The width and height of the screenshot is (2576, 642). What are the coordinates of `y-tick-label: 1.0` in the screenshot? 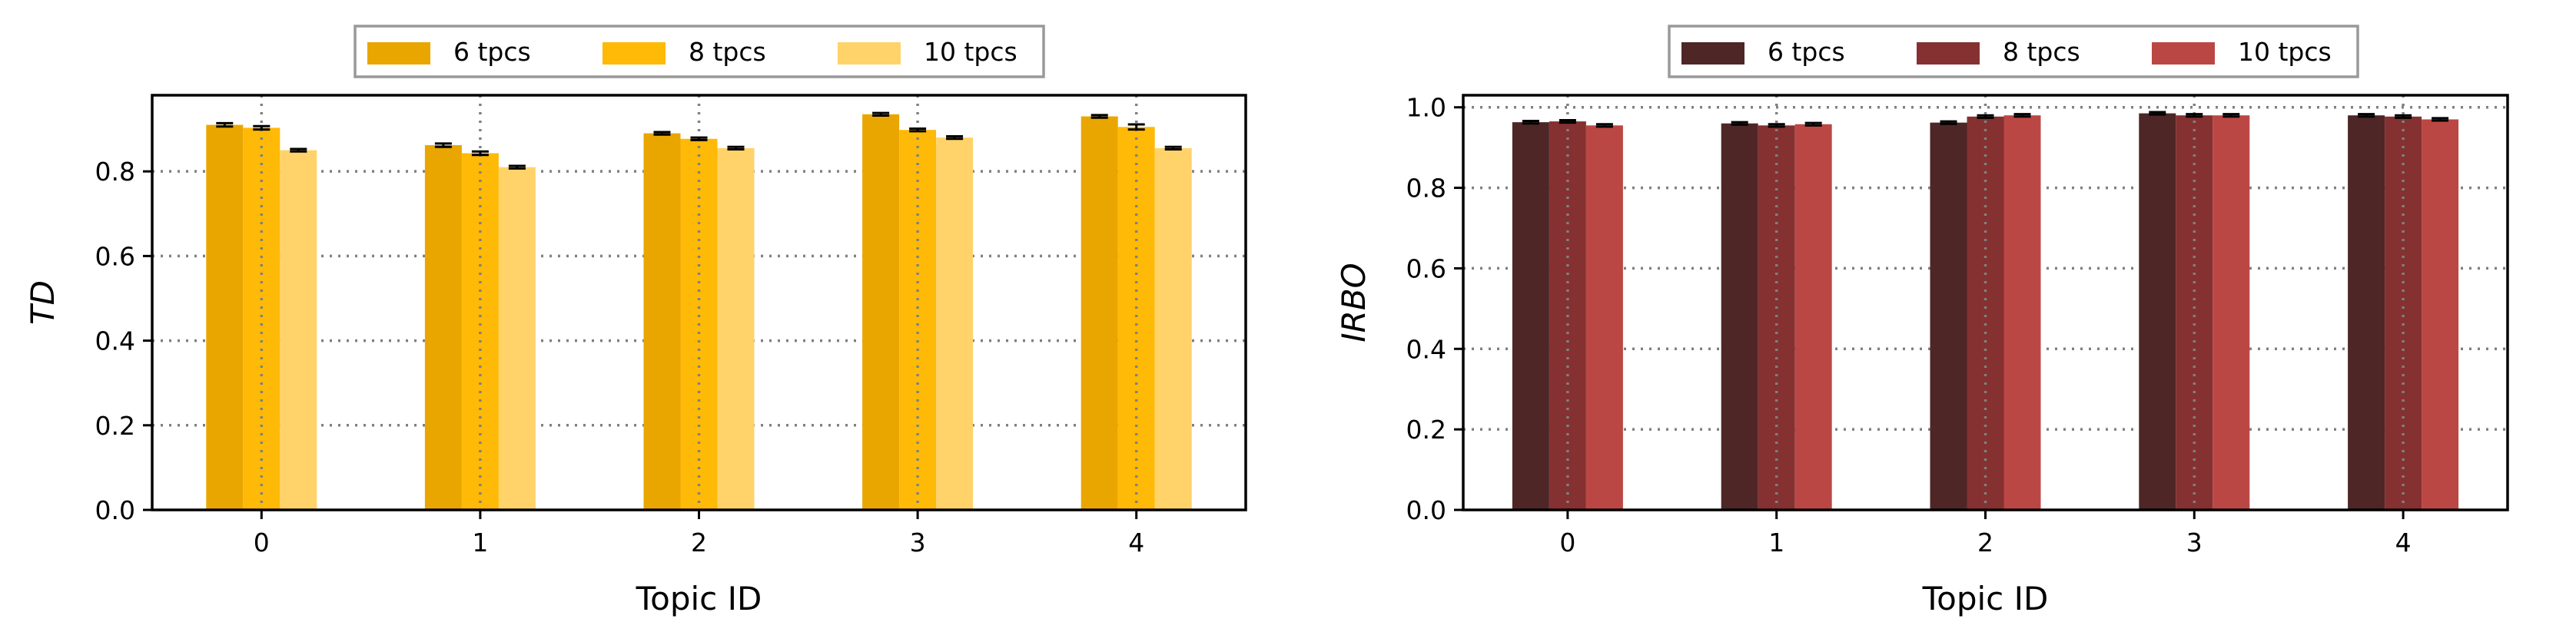 It's located at (1426, 108).